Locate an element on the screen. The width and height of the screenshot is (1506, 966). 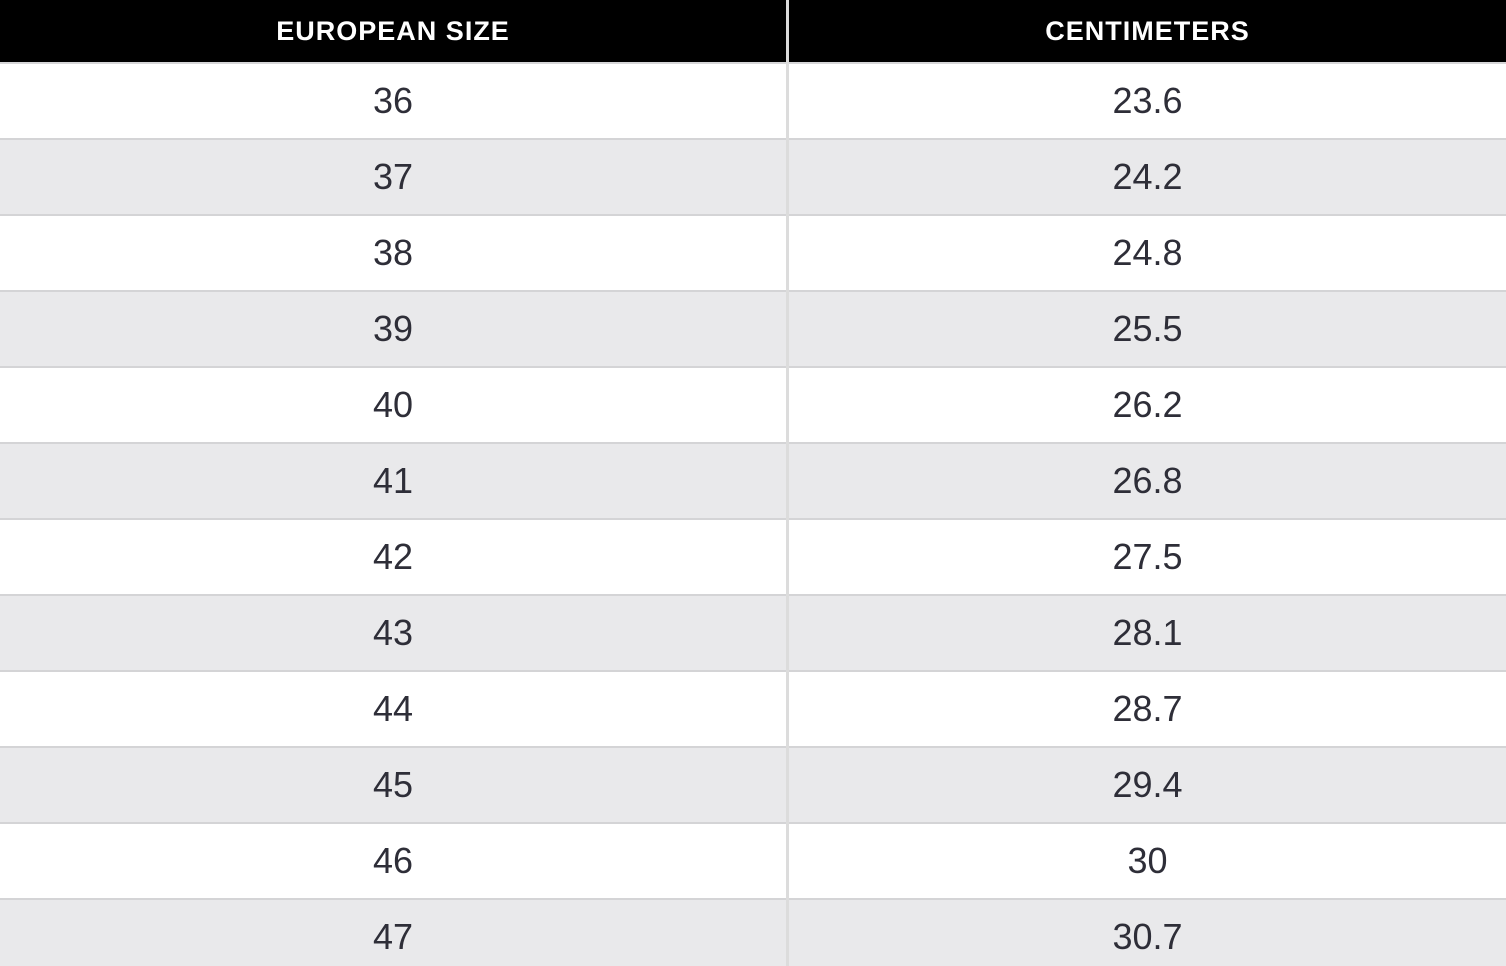
european-size-cell: 46 is located at coordinates (393, 860).